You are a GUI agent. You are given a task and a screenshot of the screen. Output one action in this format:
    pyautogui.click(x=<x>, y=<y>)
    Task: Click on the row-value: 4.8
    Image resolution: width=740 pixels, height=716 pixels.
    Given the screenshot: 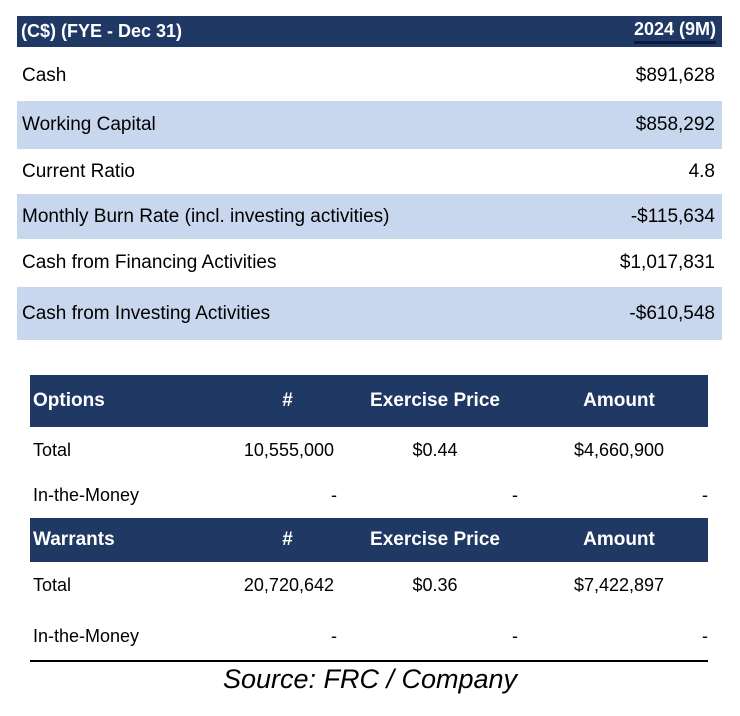 What is the action you would take?
    pyautogui.click(x=701, y=171)
    